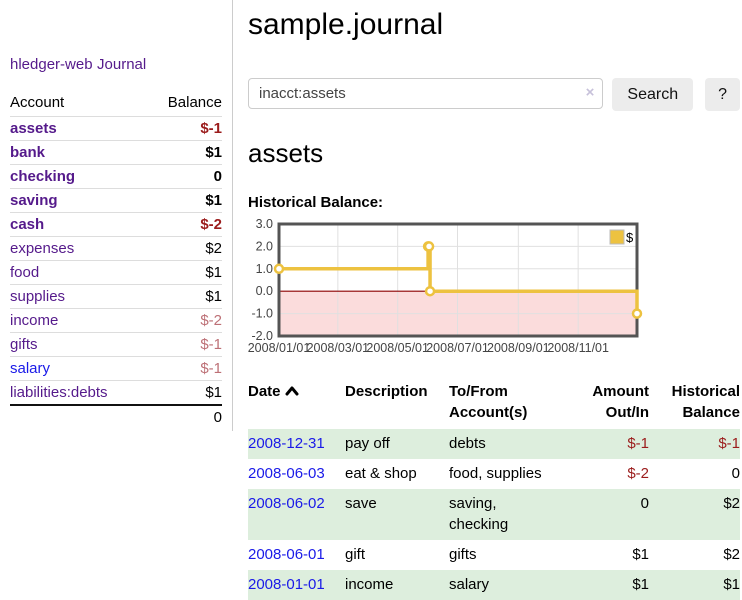 The height and width of the screenshot is (600, 742). Describe the element at coordinates (184, 416) in the screenshot. I see `accounts-total-value: 0` at that location.